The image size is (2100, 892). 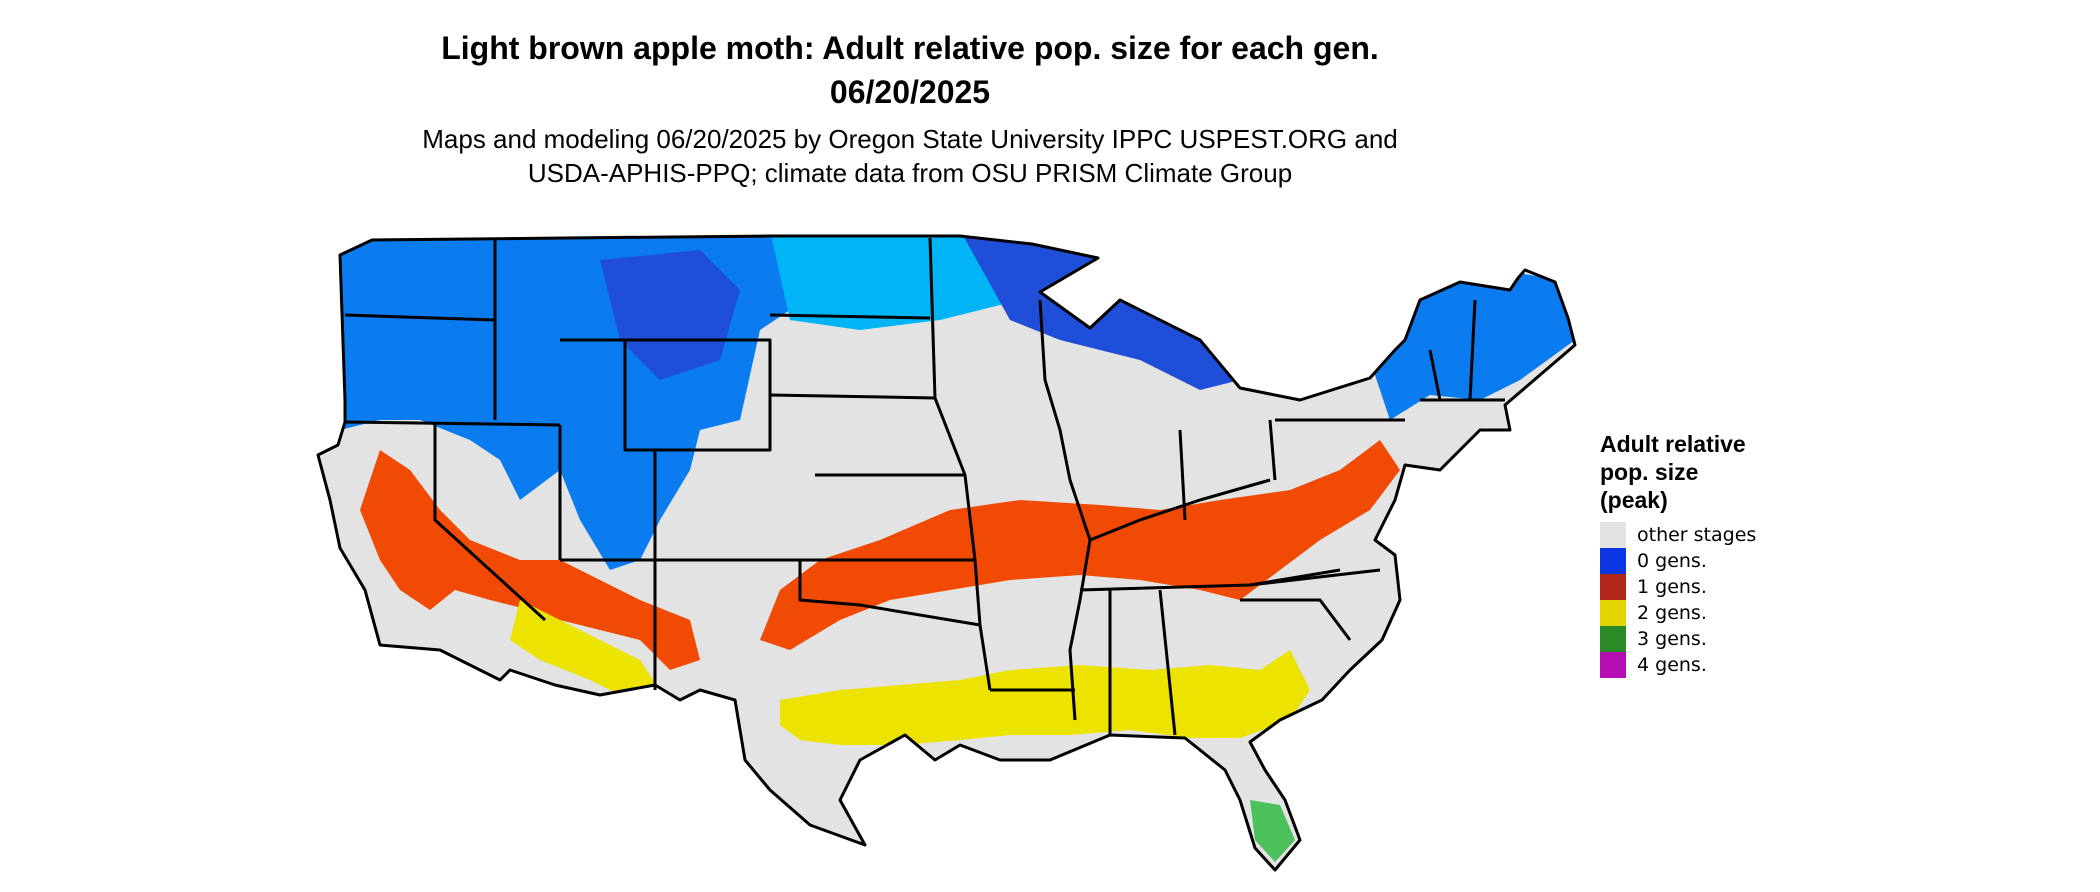 I want to click on border-mississippi, so click(x=1065, y=510).